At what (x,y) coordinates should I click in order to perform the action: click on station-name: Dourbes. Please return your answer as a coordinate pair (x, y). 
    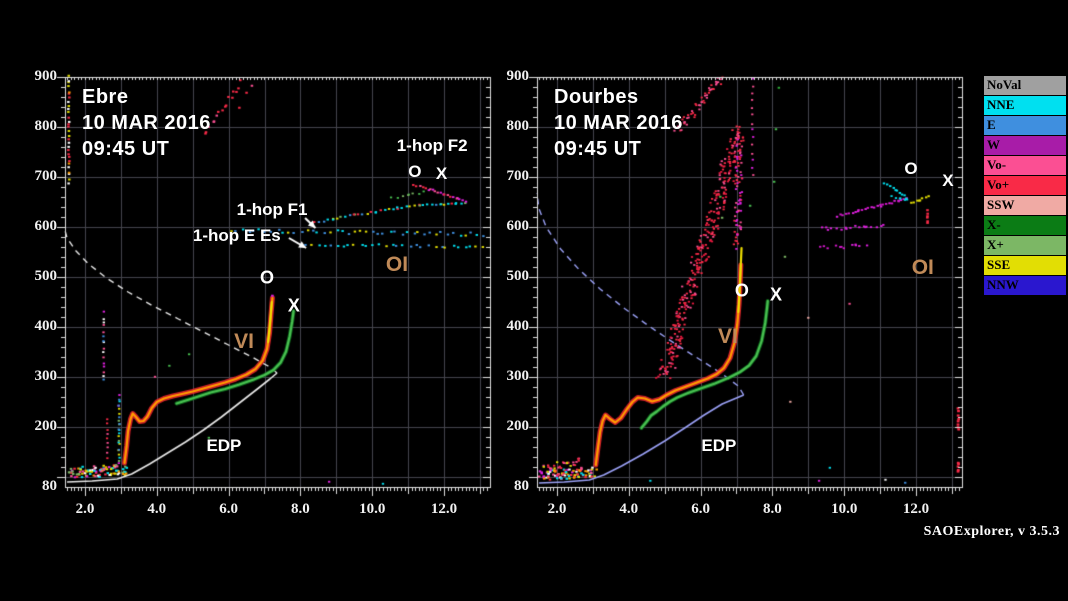
    Looking at the image, I should click on (596, 97).